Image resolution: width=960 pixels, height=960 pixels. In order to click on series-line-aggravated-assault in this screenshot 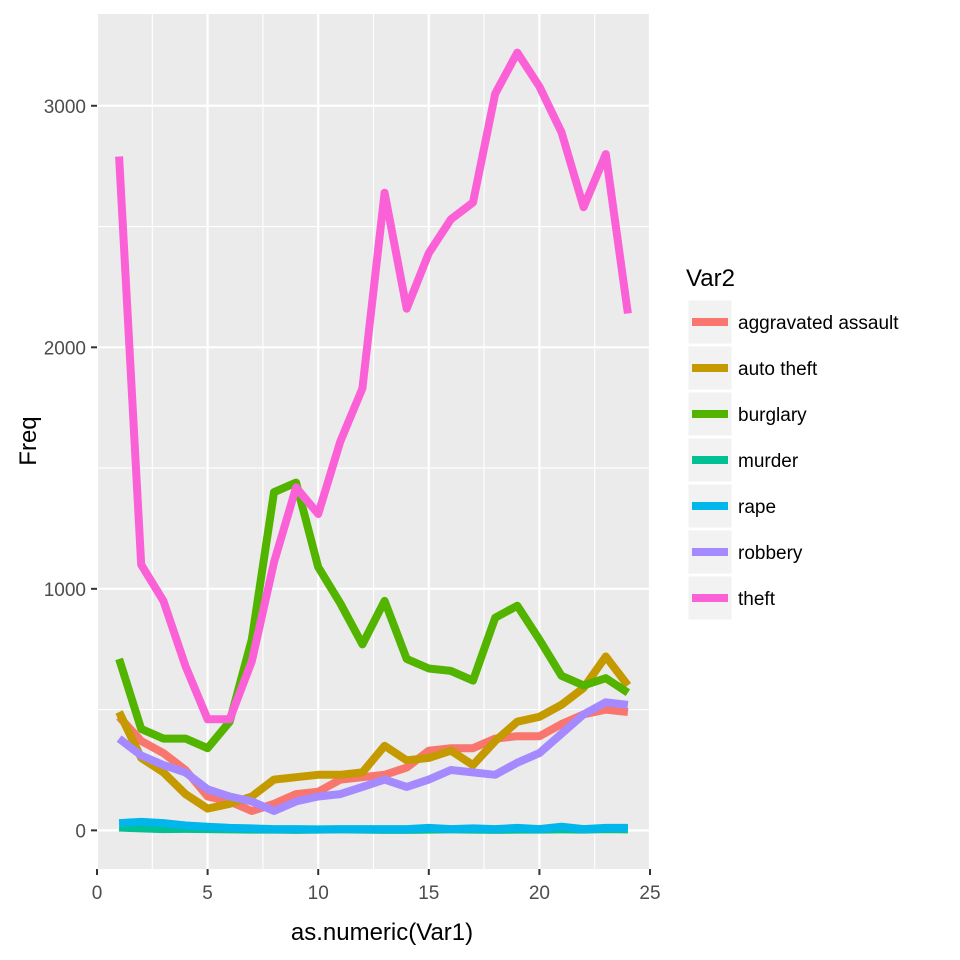, I will do `click(372, 760)`.